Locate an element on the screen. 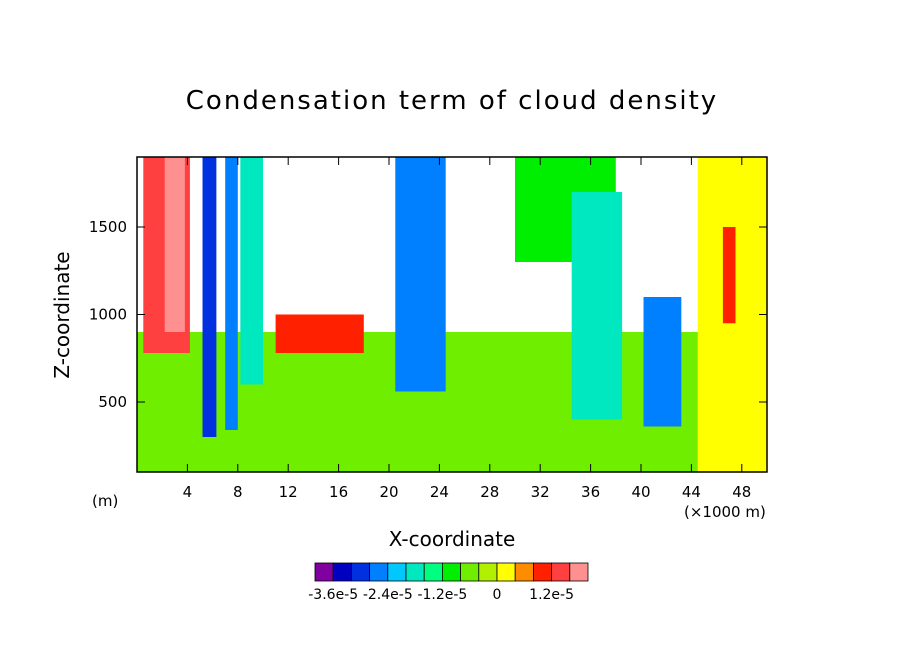 The width and height of the screenshot is (904, 654). x-tick-label: 44 is located at coordinates (691, 492).